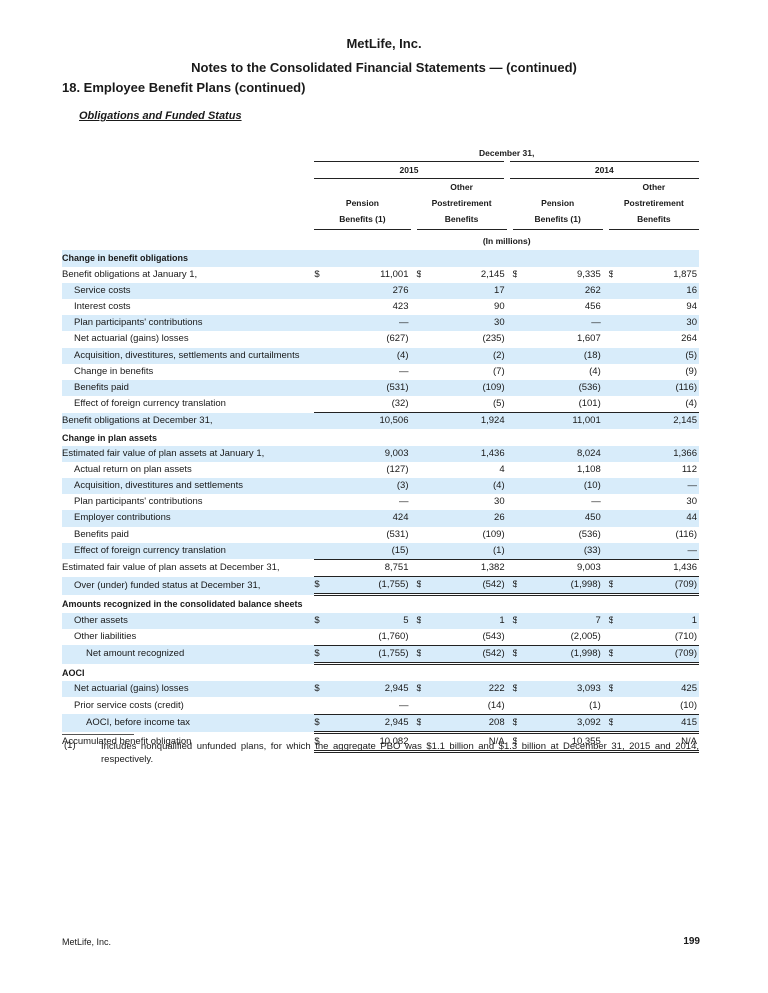 This screenshot has width=768, height=993. What do you see at coordinates (400, 404) in the screenshot?
I see `cell-value: (32)` at bounding box center [400, 404].